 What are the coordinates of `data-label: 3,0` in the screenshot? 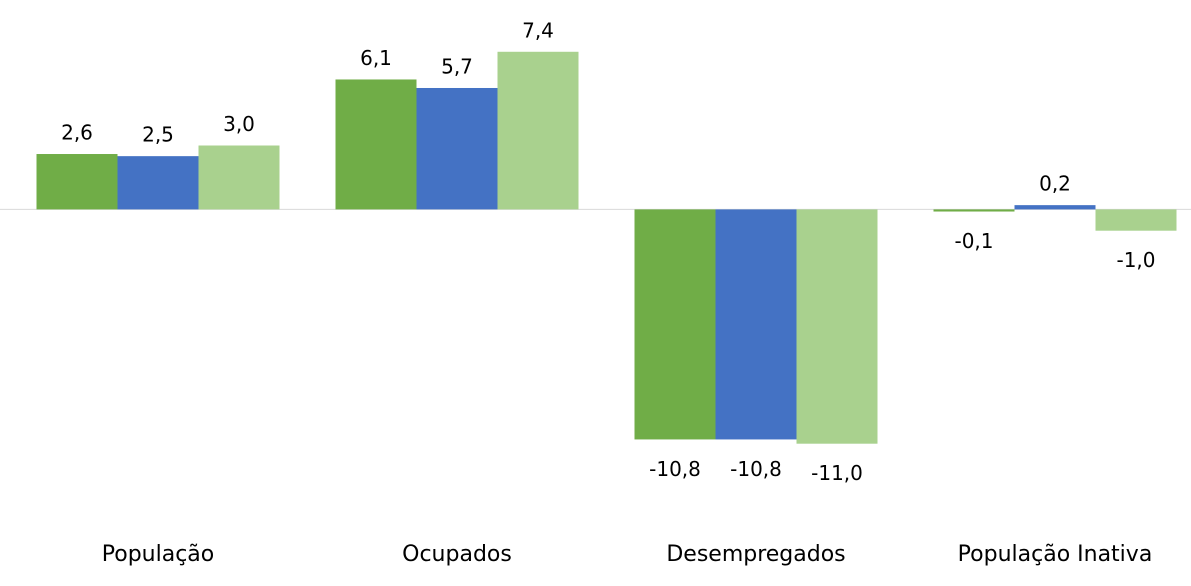 It's located at (239, 124).